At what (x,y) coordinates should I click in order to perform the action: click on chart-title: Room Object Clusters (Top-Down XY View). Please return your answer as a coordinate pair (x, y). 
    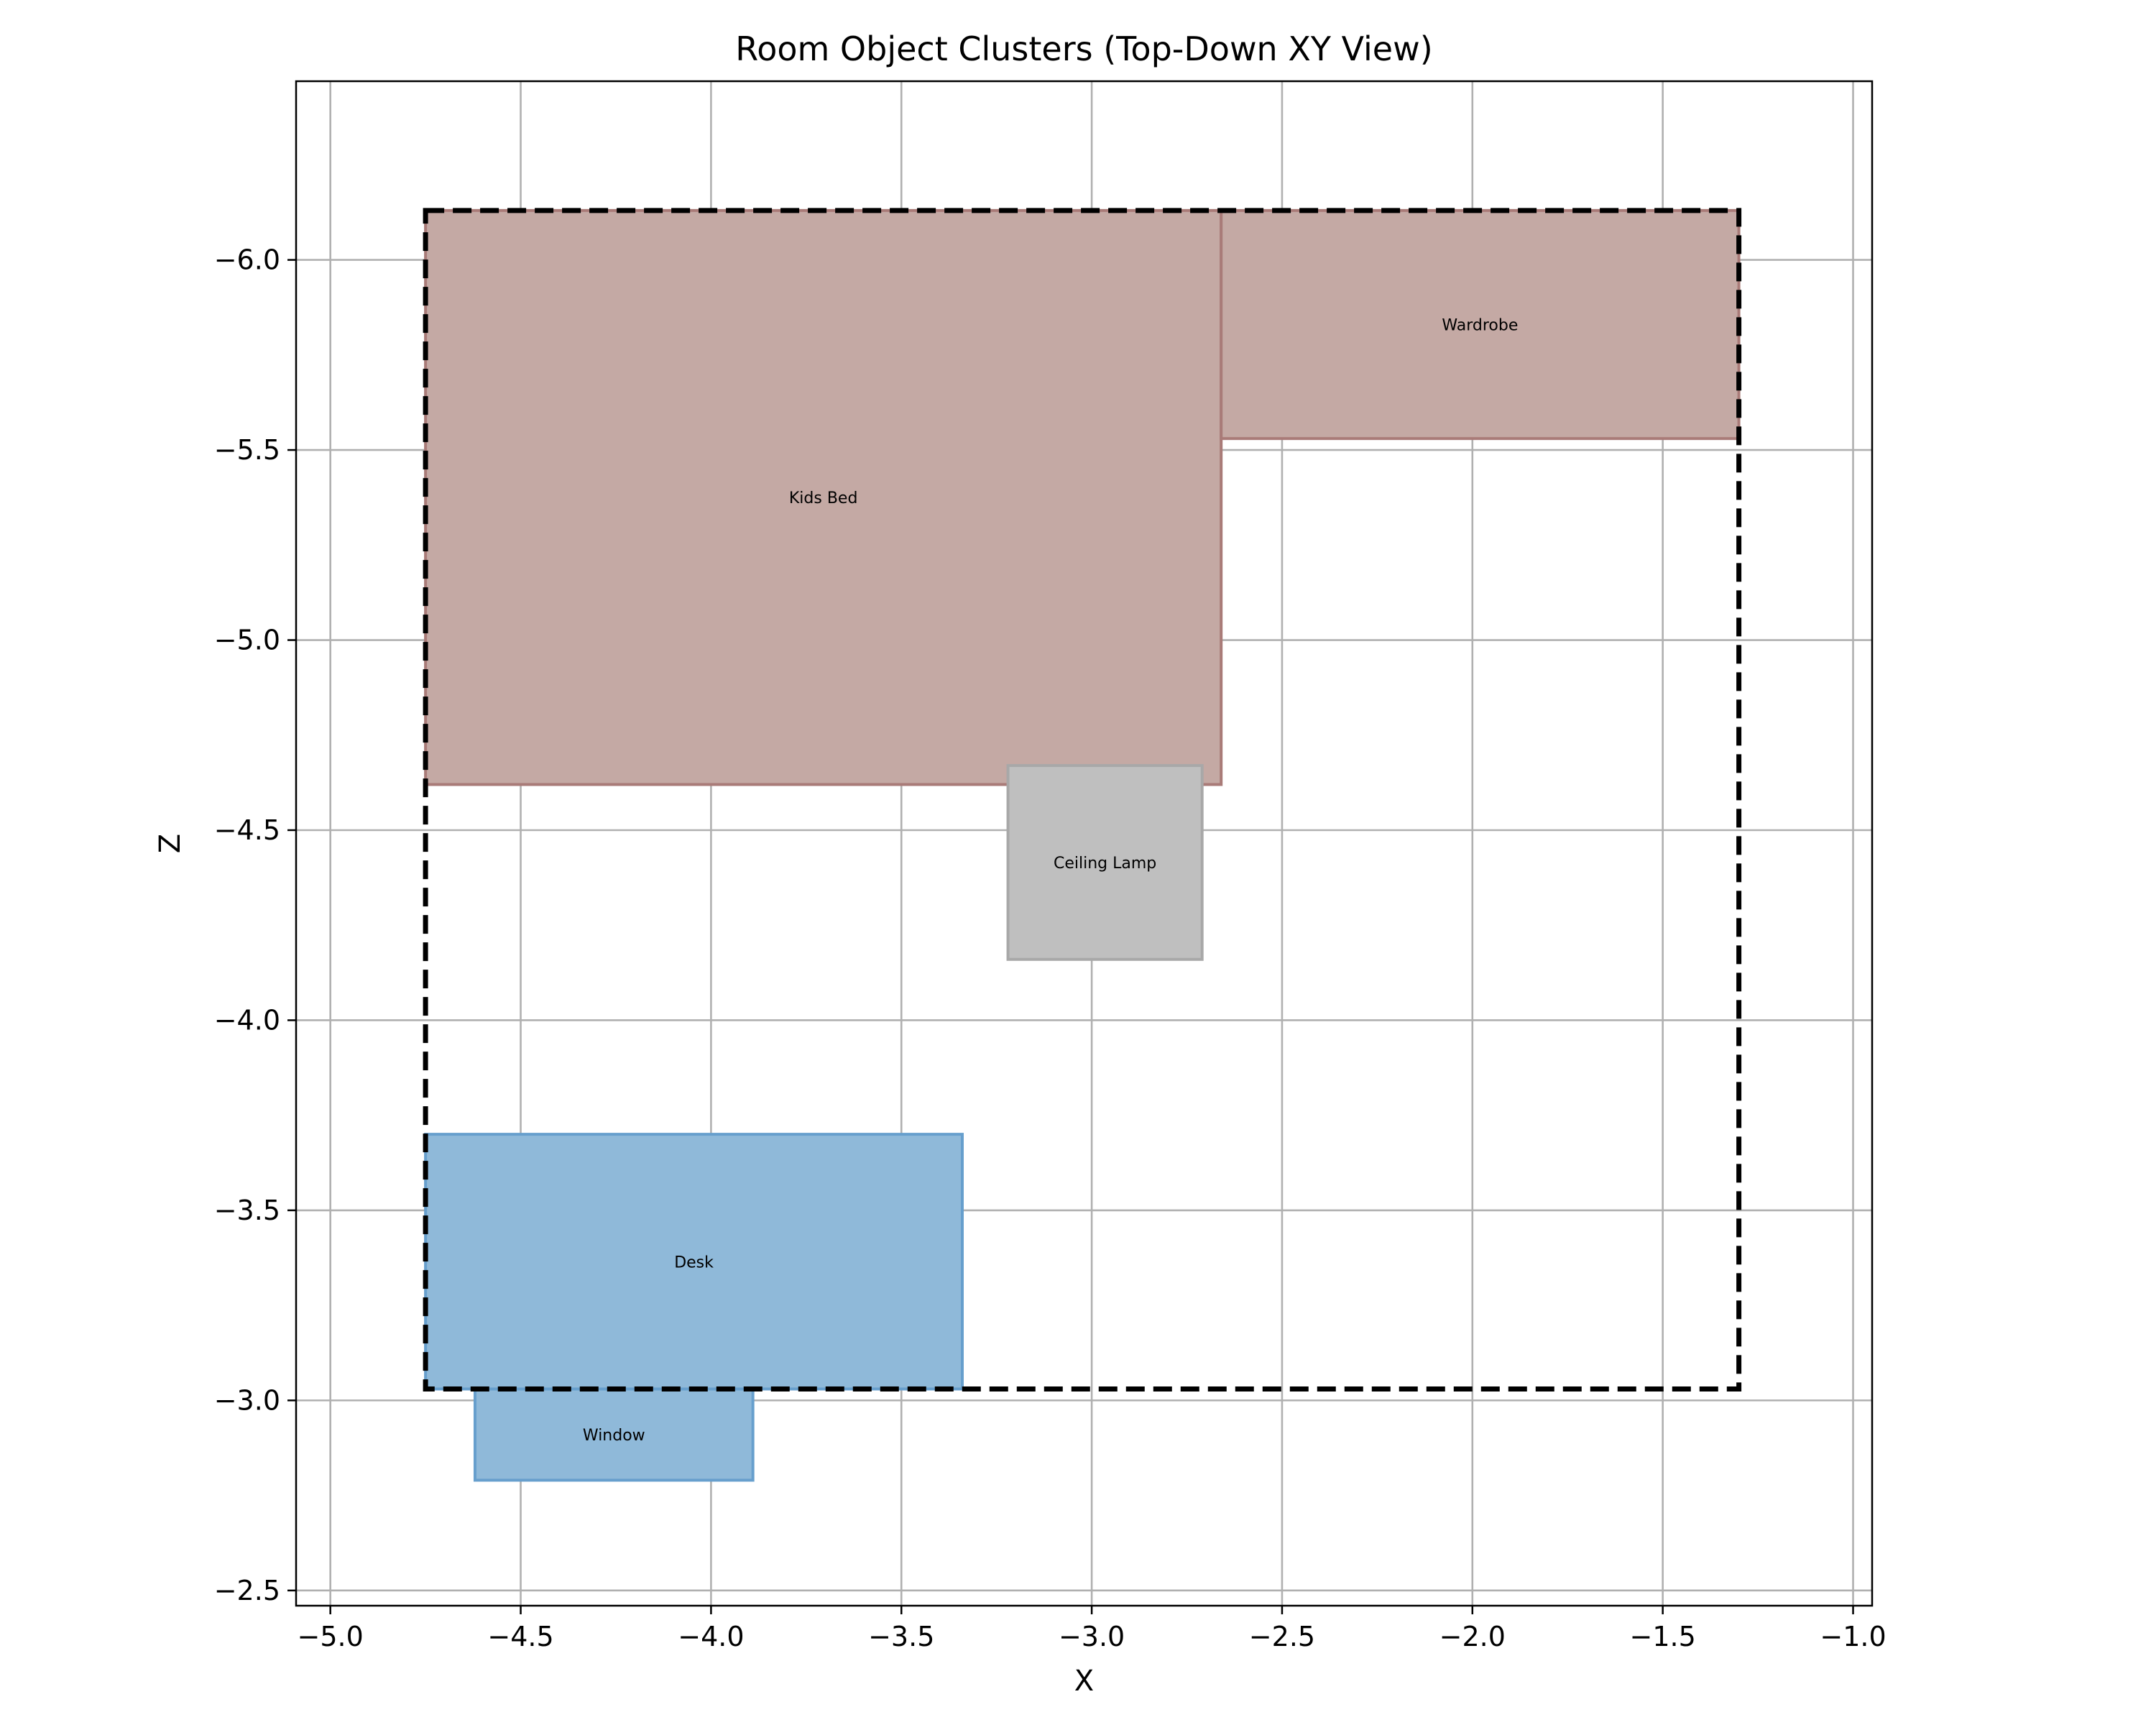
    Looking at the image, I should click on (1083, 48).